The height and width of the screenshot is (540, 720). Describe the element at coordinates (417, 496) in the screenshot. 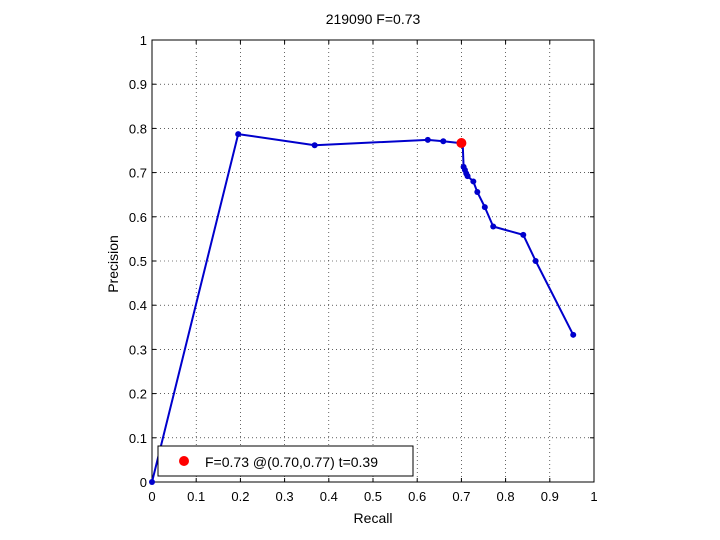

I see `x-tick-label: 0.6` at that location.